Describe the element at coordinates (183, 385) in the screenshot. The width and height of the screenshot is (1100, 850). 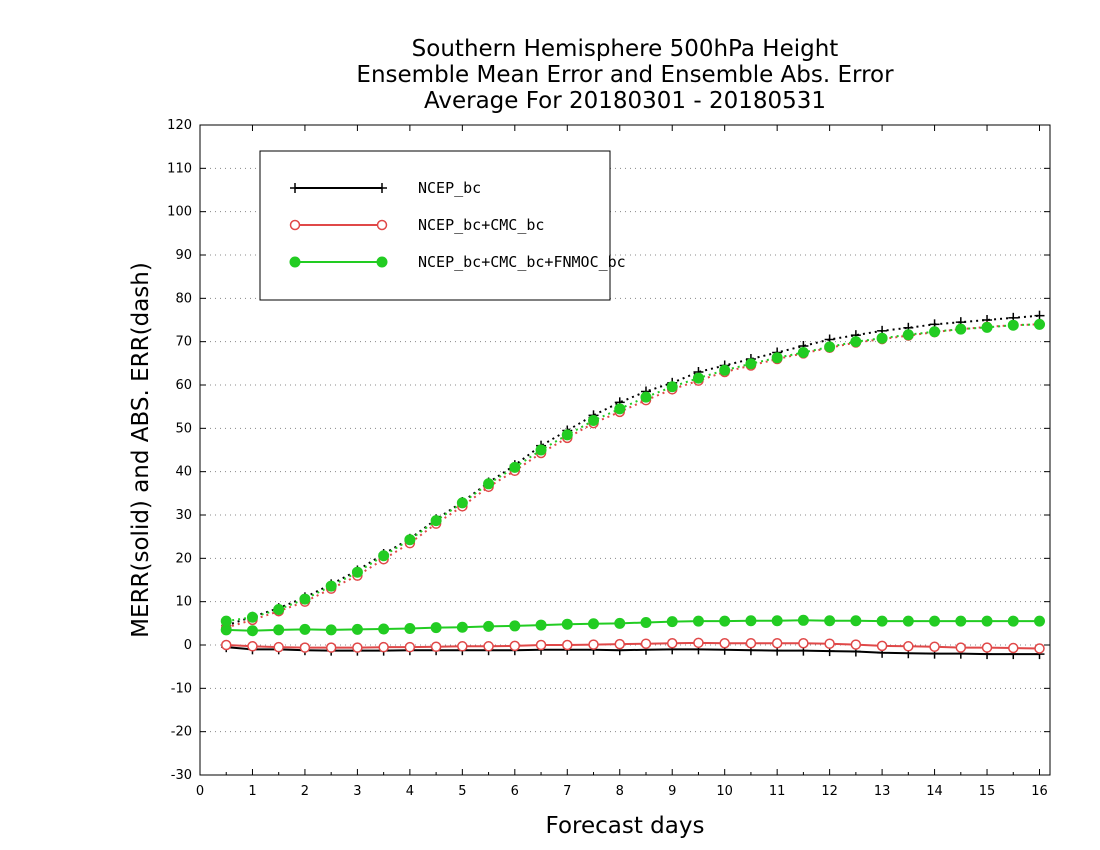
I see `y-tick-label: 60` at that location.